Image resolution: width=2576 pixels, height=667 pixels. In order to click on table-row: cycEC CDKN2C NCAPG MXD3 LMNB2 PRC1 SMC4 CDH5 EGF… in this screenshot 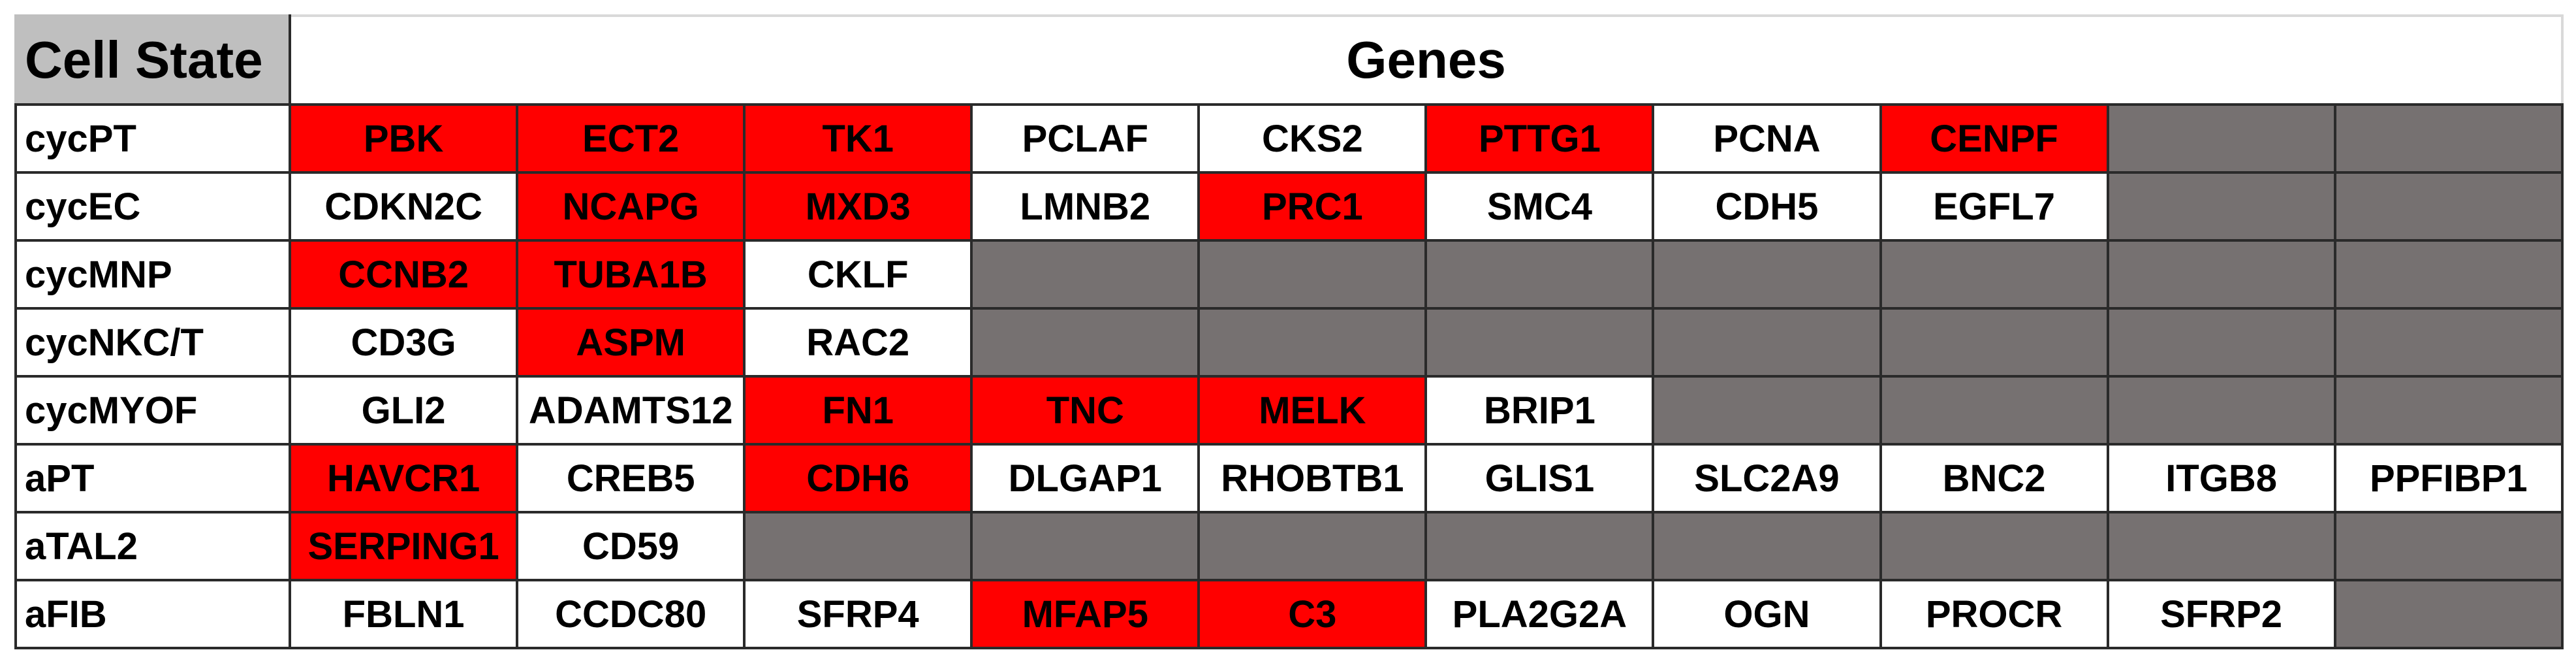, I will do `click(1289, 206)`.